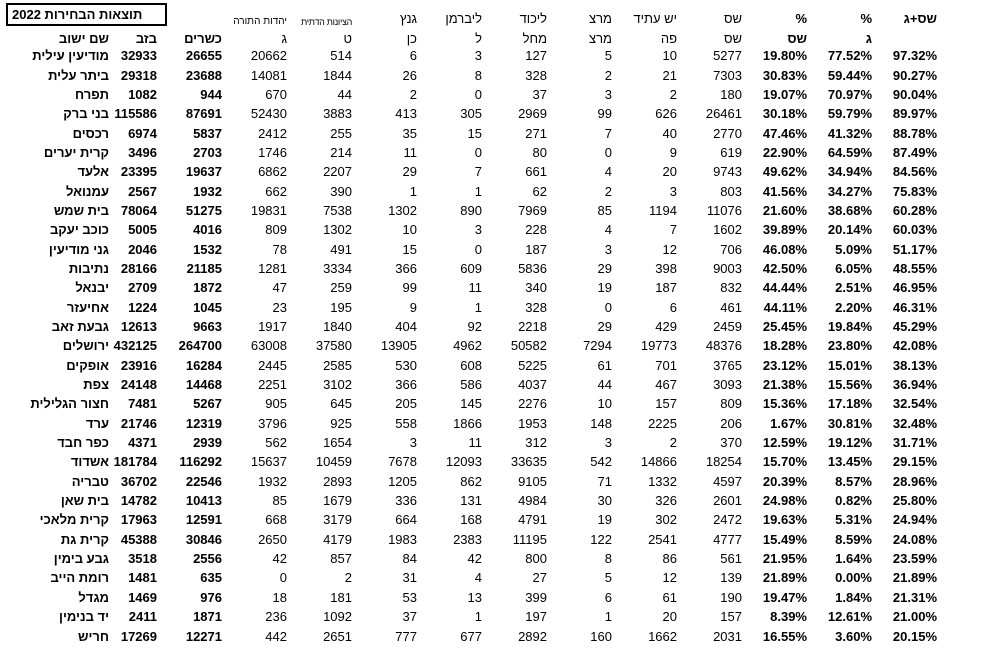 Image resolution: width=995 pixels, height=653 pixels. Describe the element at coordinates (406, 385) in the screenshot. I see `cell-gantz: 366` at that location.